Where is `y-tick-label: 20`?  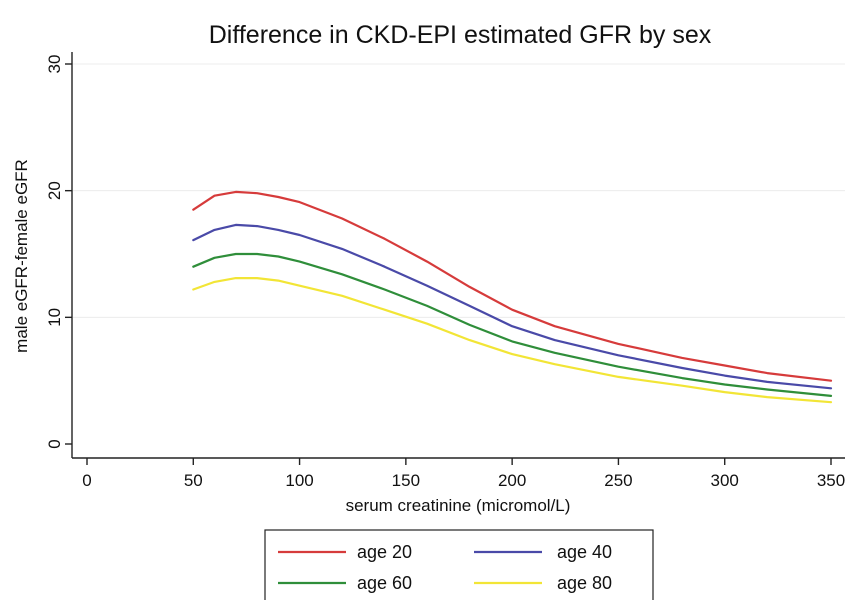
y-tick-label: 20 is located at coordinates (54, 190).